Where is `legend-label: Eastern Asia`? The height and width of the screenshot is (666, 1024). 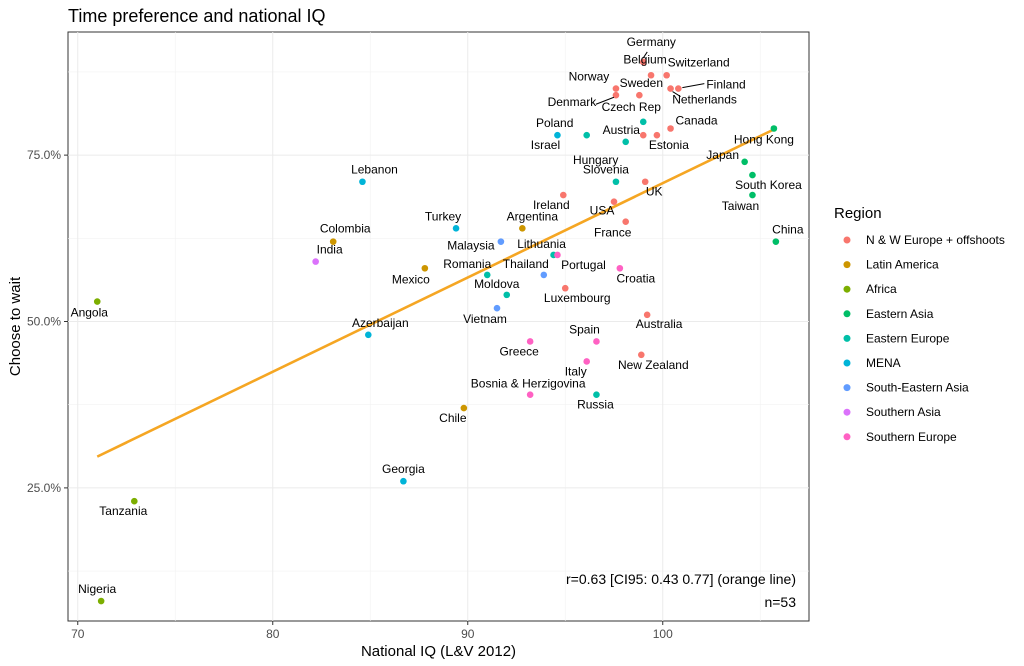 legend-label: Eastern Asia is located at coordinates (900, 314).